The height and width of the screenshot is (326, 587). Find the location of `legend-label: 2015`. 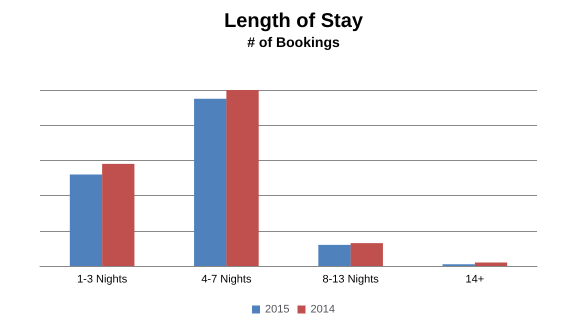

legend-label: 2015 is located at coordinates (277, 310).